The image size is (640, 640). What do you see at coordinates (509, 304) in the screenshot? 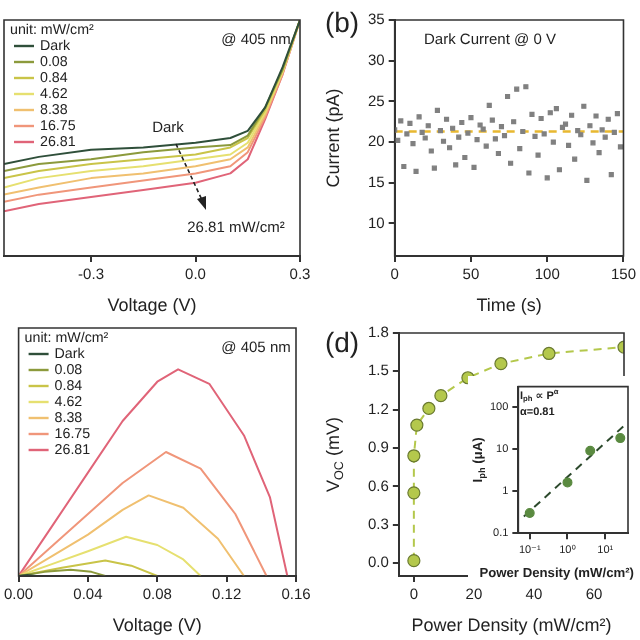
I see `x-axis-title: Time (s)` at bounding box center [509, 304].